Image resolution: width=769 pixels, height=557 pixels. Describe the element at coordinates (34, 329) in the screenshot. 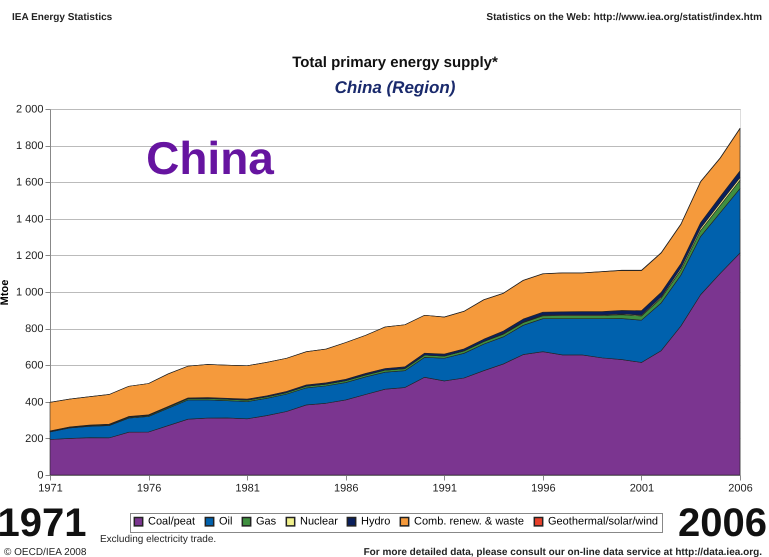

I see `y-tick-label: 800` at that location.